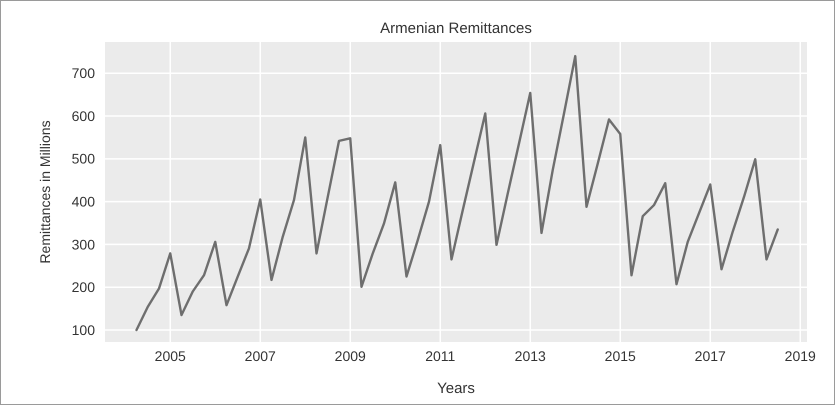  Describe the element at coordinates (84, 202) in the screenshot. I see `y-tick-label: 400` at that location.